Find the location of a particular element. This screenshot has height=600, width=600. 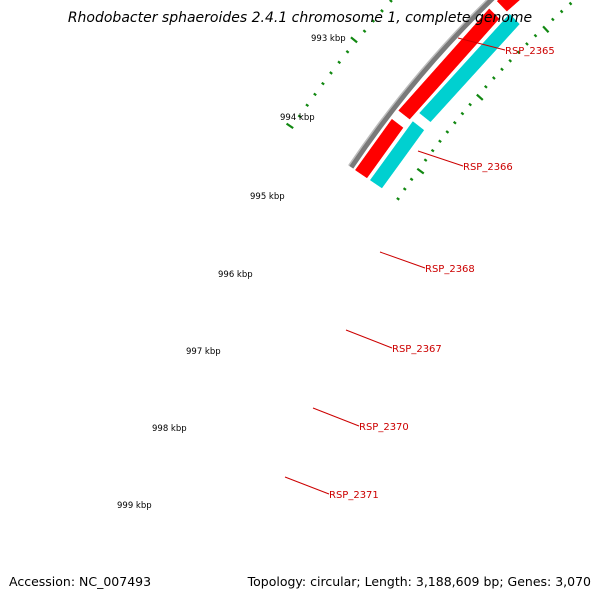

backbone-highlight is located at coordinates (418, 83).